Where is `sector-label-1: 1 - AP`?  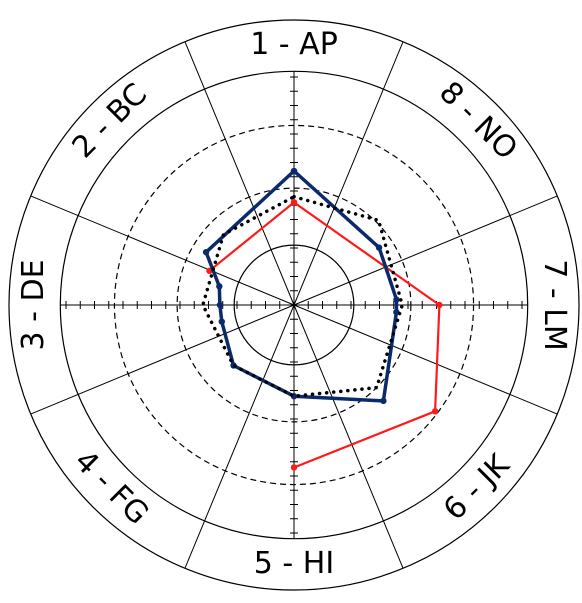 sector-label-1: 1 - AP is located at coordinates (294, 44).